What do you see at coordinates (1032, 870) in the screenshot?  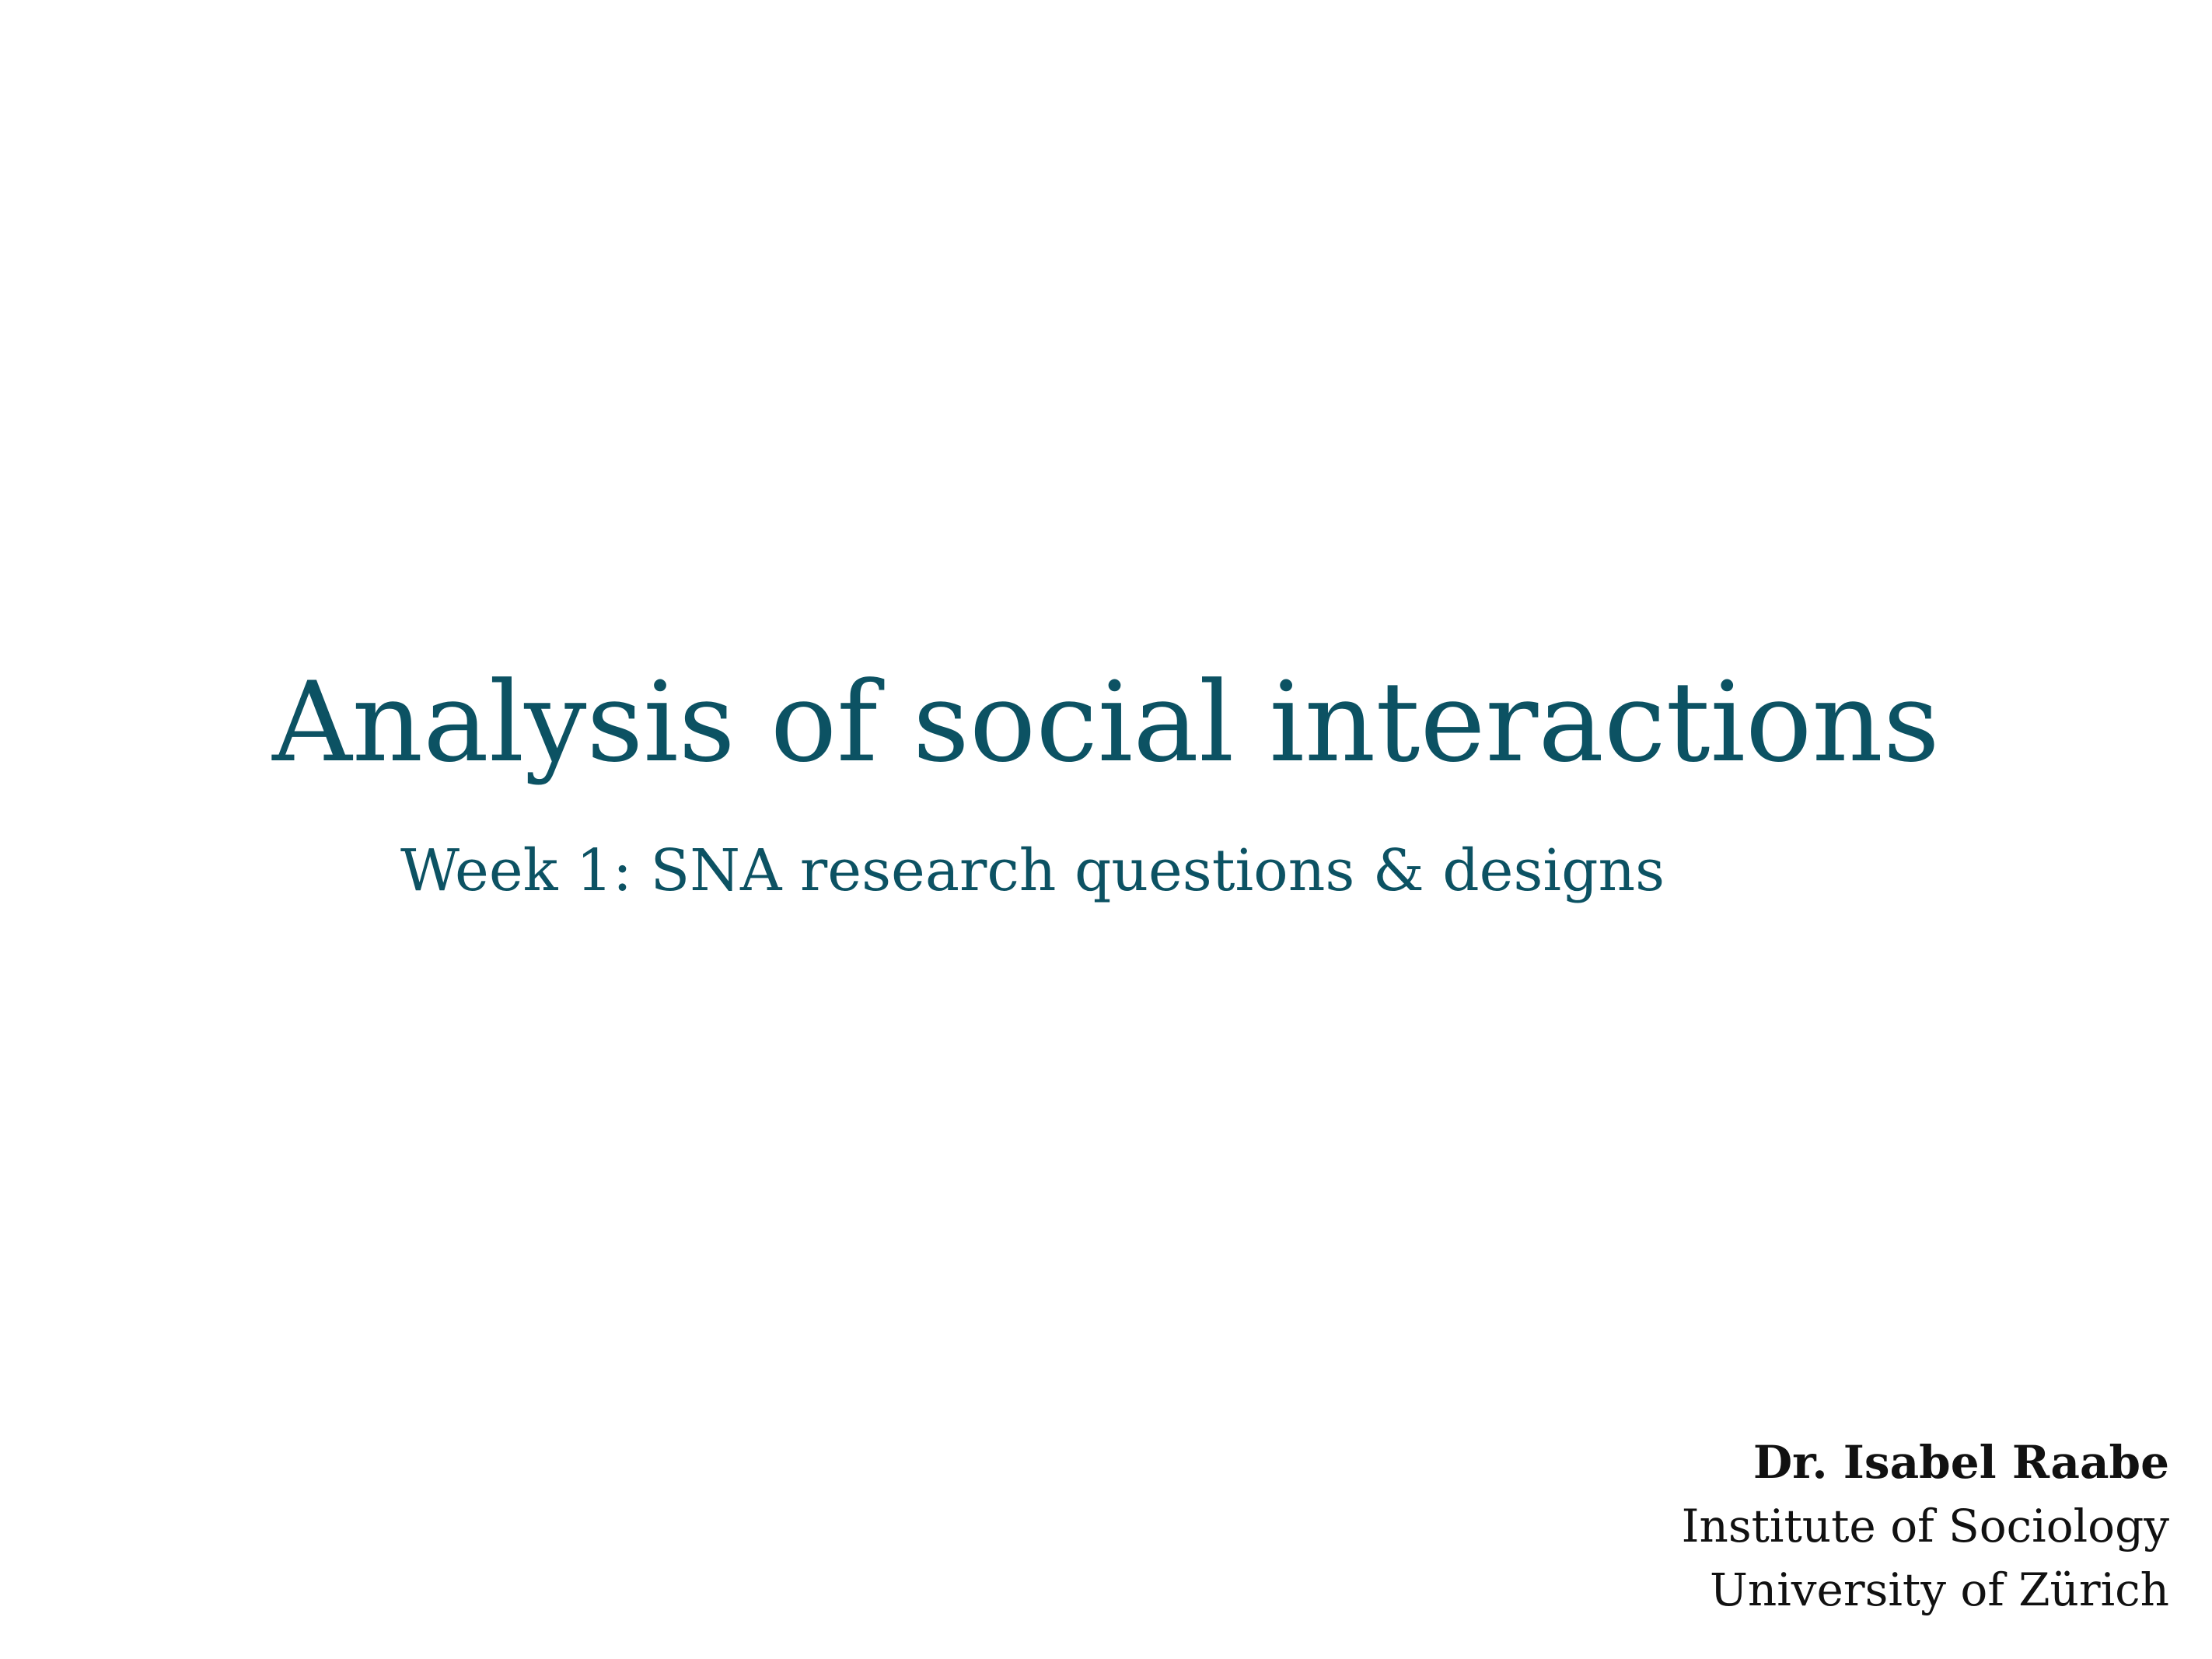 I see `slide-subtitle: Week 1: SNA research questions & designs` at bounding box center [1032, 870].